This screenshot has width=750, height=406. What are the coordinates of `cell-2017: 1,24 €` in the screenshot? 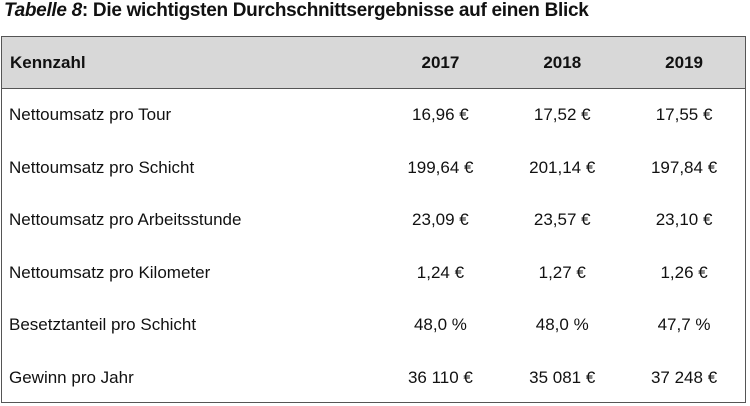 It's located at (440, 272).